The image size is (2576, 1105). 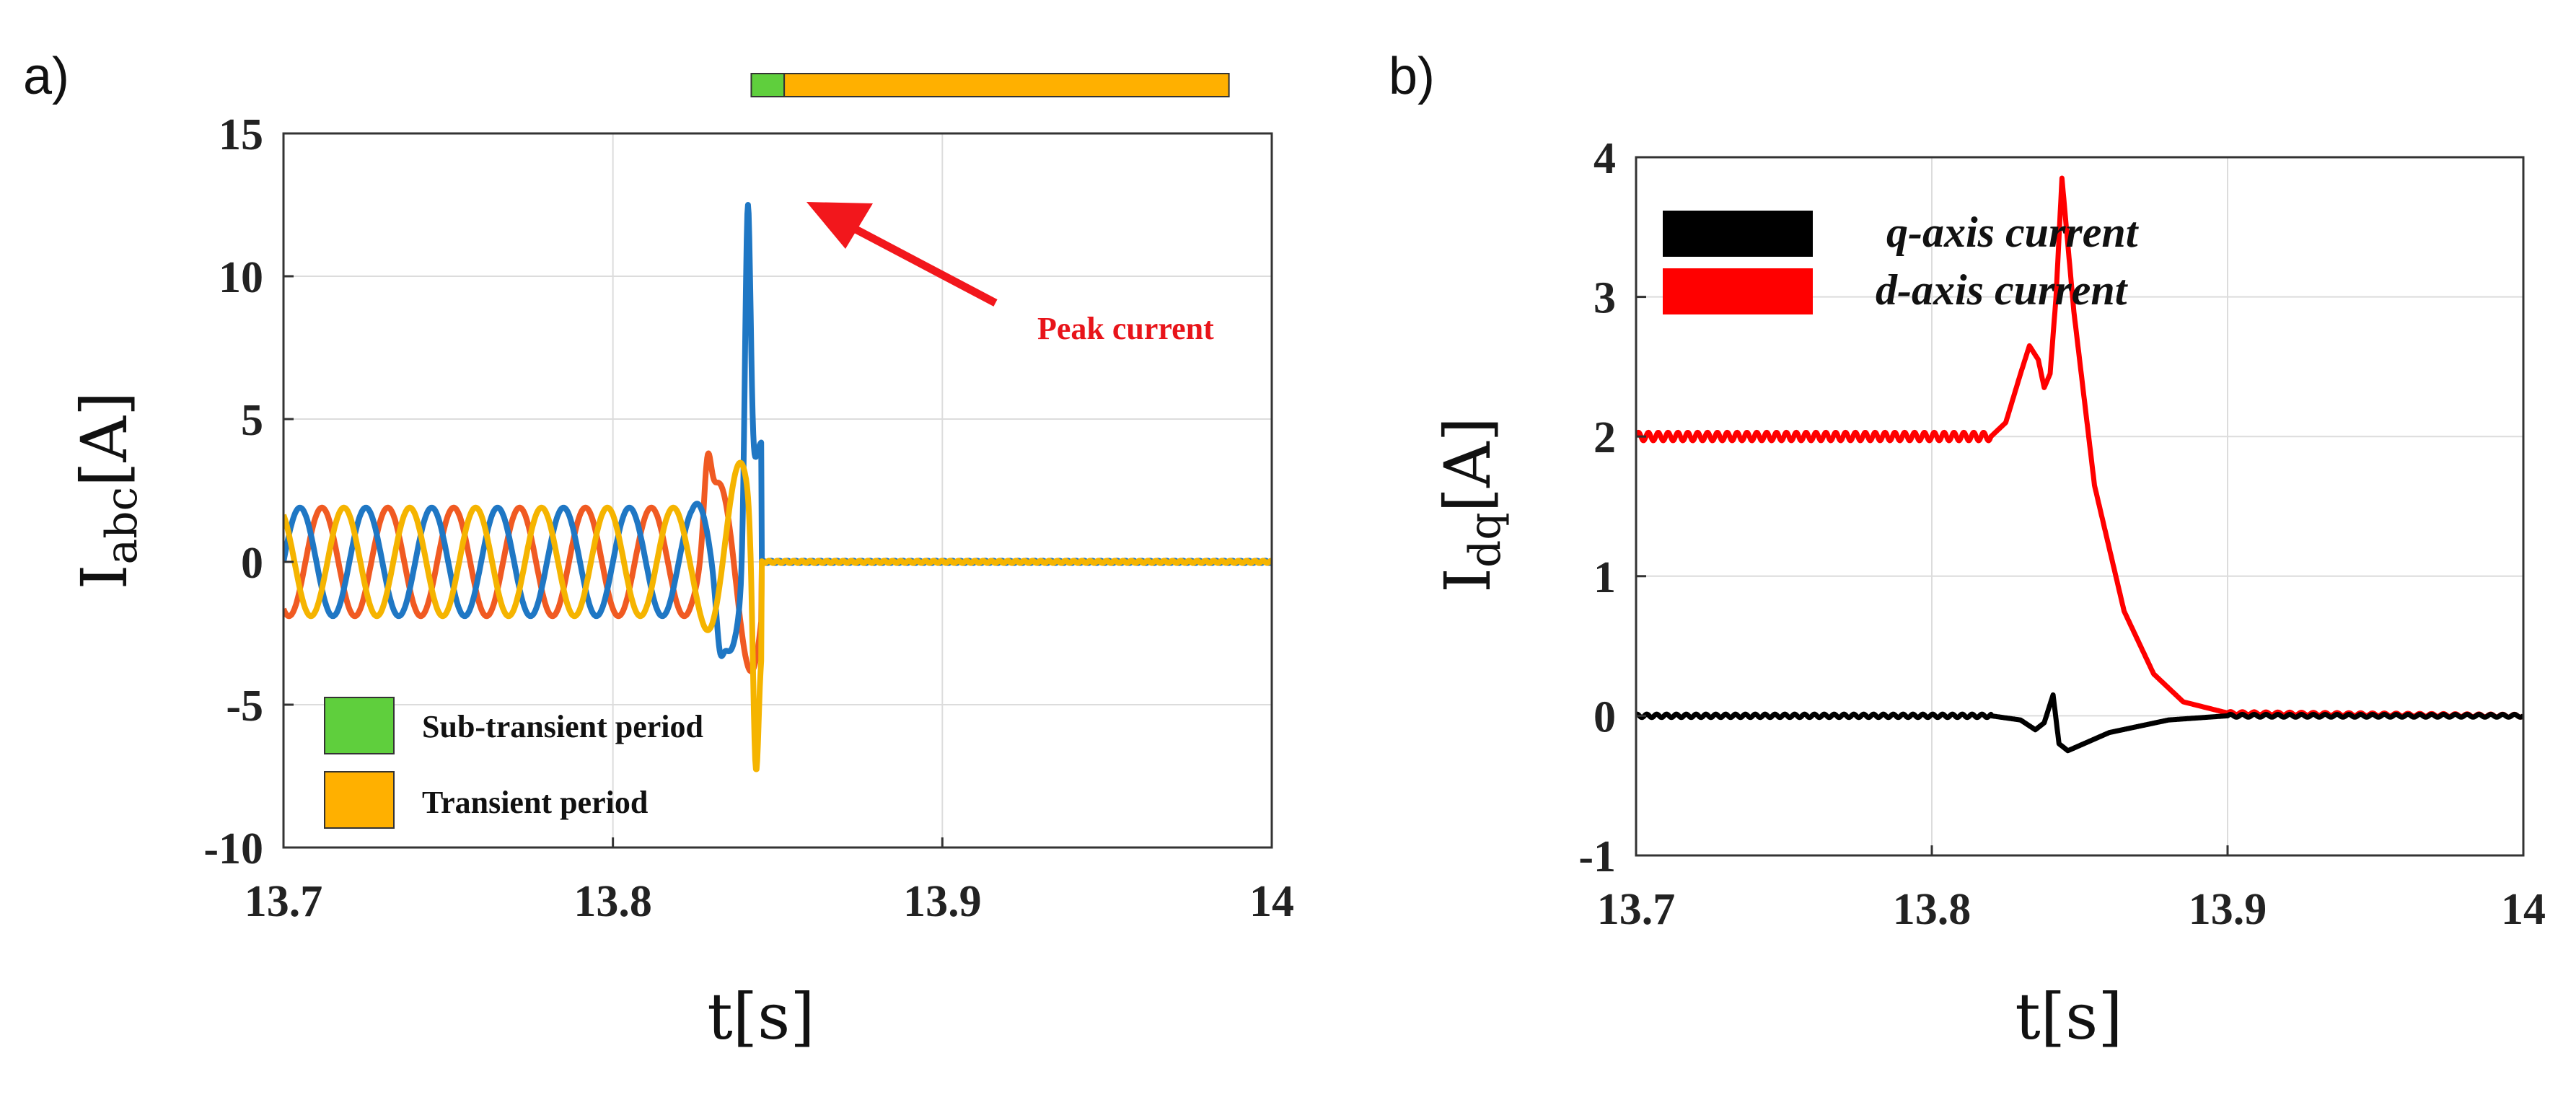 What do you see at coordinates (2002, 290) in the screenshot?
I see `legend-label-d-axis: d-axis current` at bounding box center [2002, 290].